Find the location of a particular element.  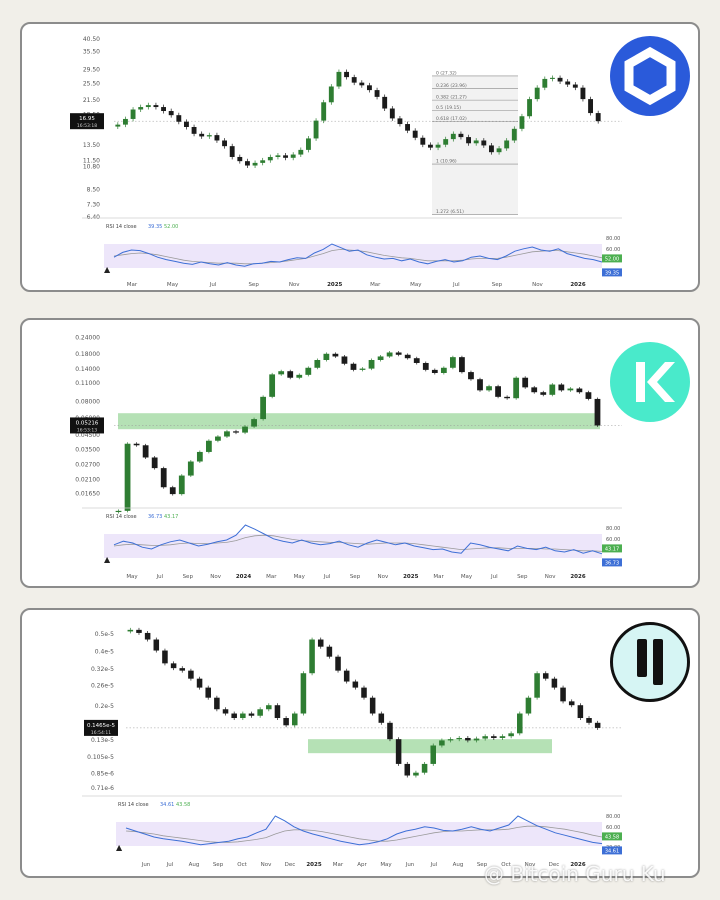

y-tick-label: 7.30 is located at coordinates (94, 204).